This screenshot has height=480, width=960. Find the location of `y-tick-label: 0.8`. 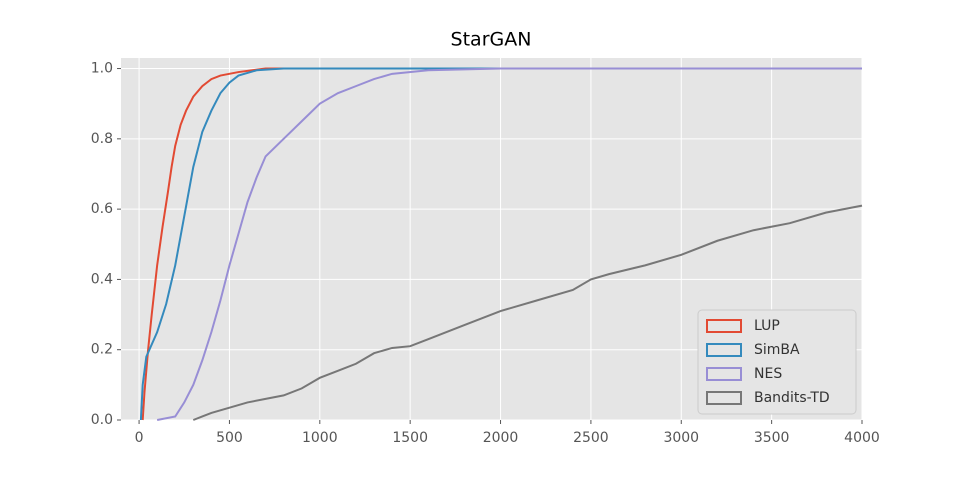

y-tick-label: 0.8 is located at coordinates (102, 139).